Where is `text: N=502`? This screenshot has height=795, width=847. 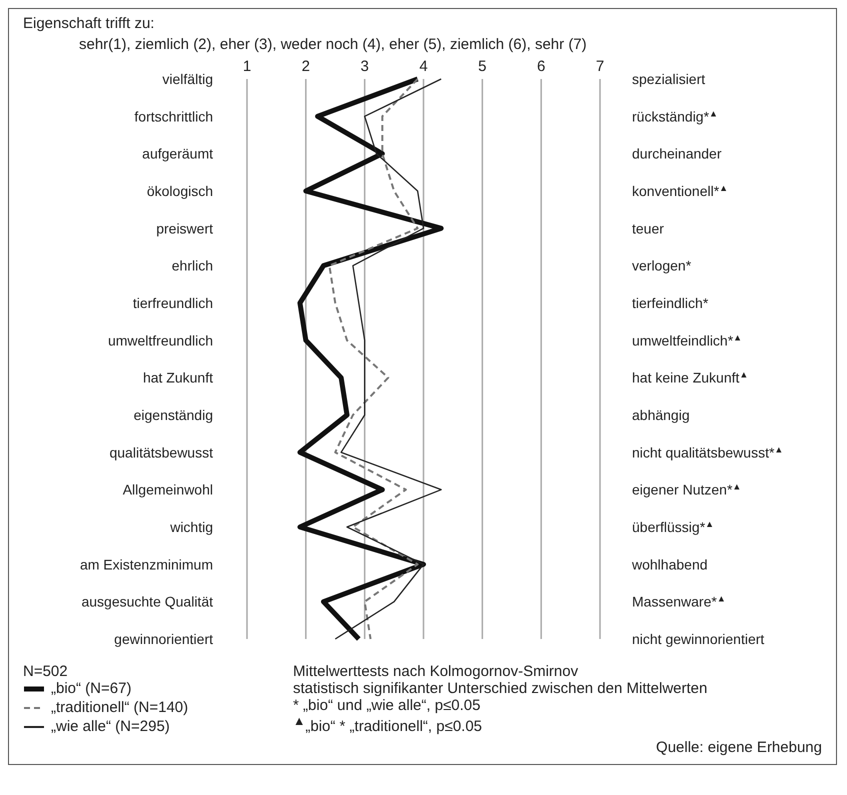
text: N=502 is located at coordinates (45, 671).